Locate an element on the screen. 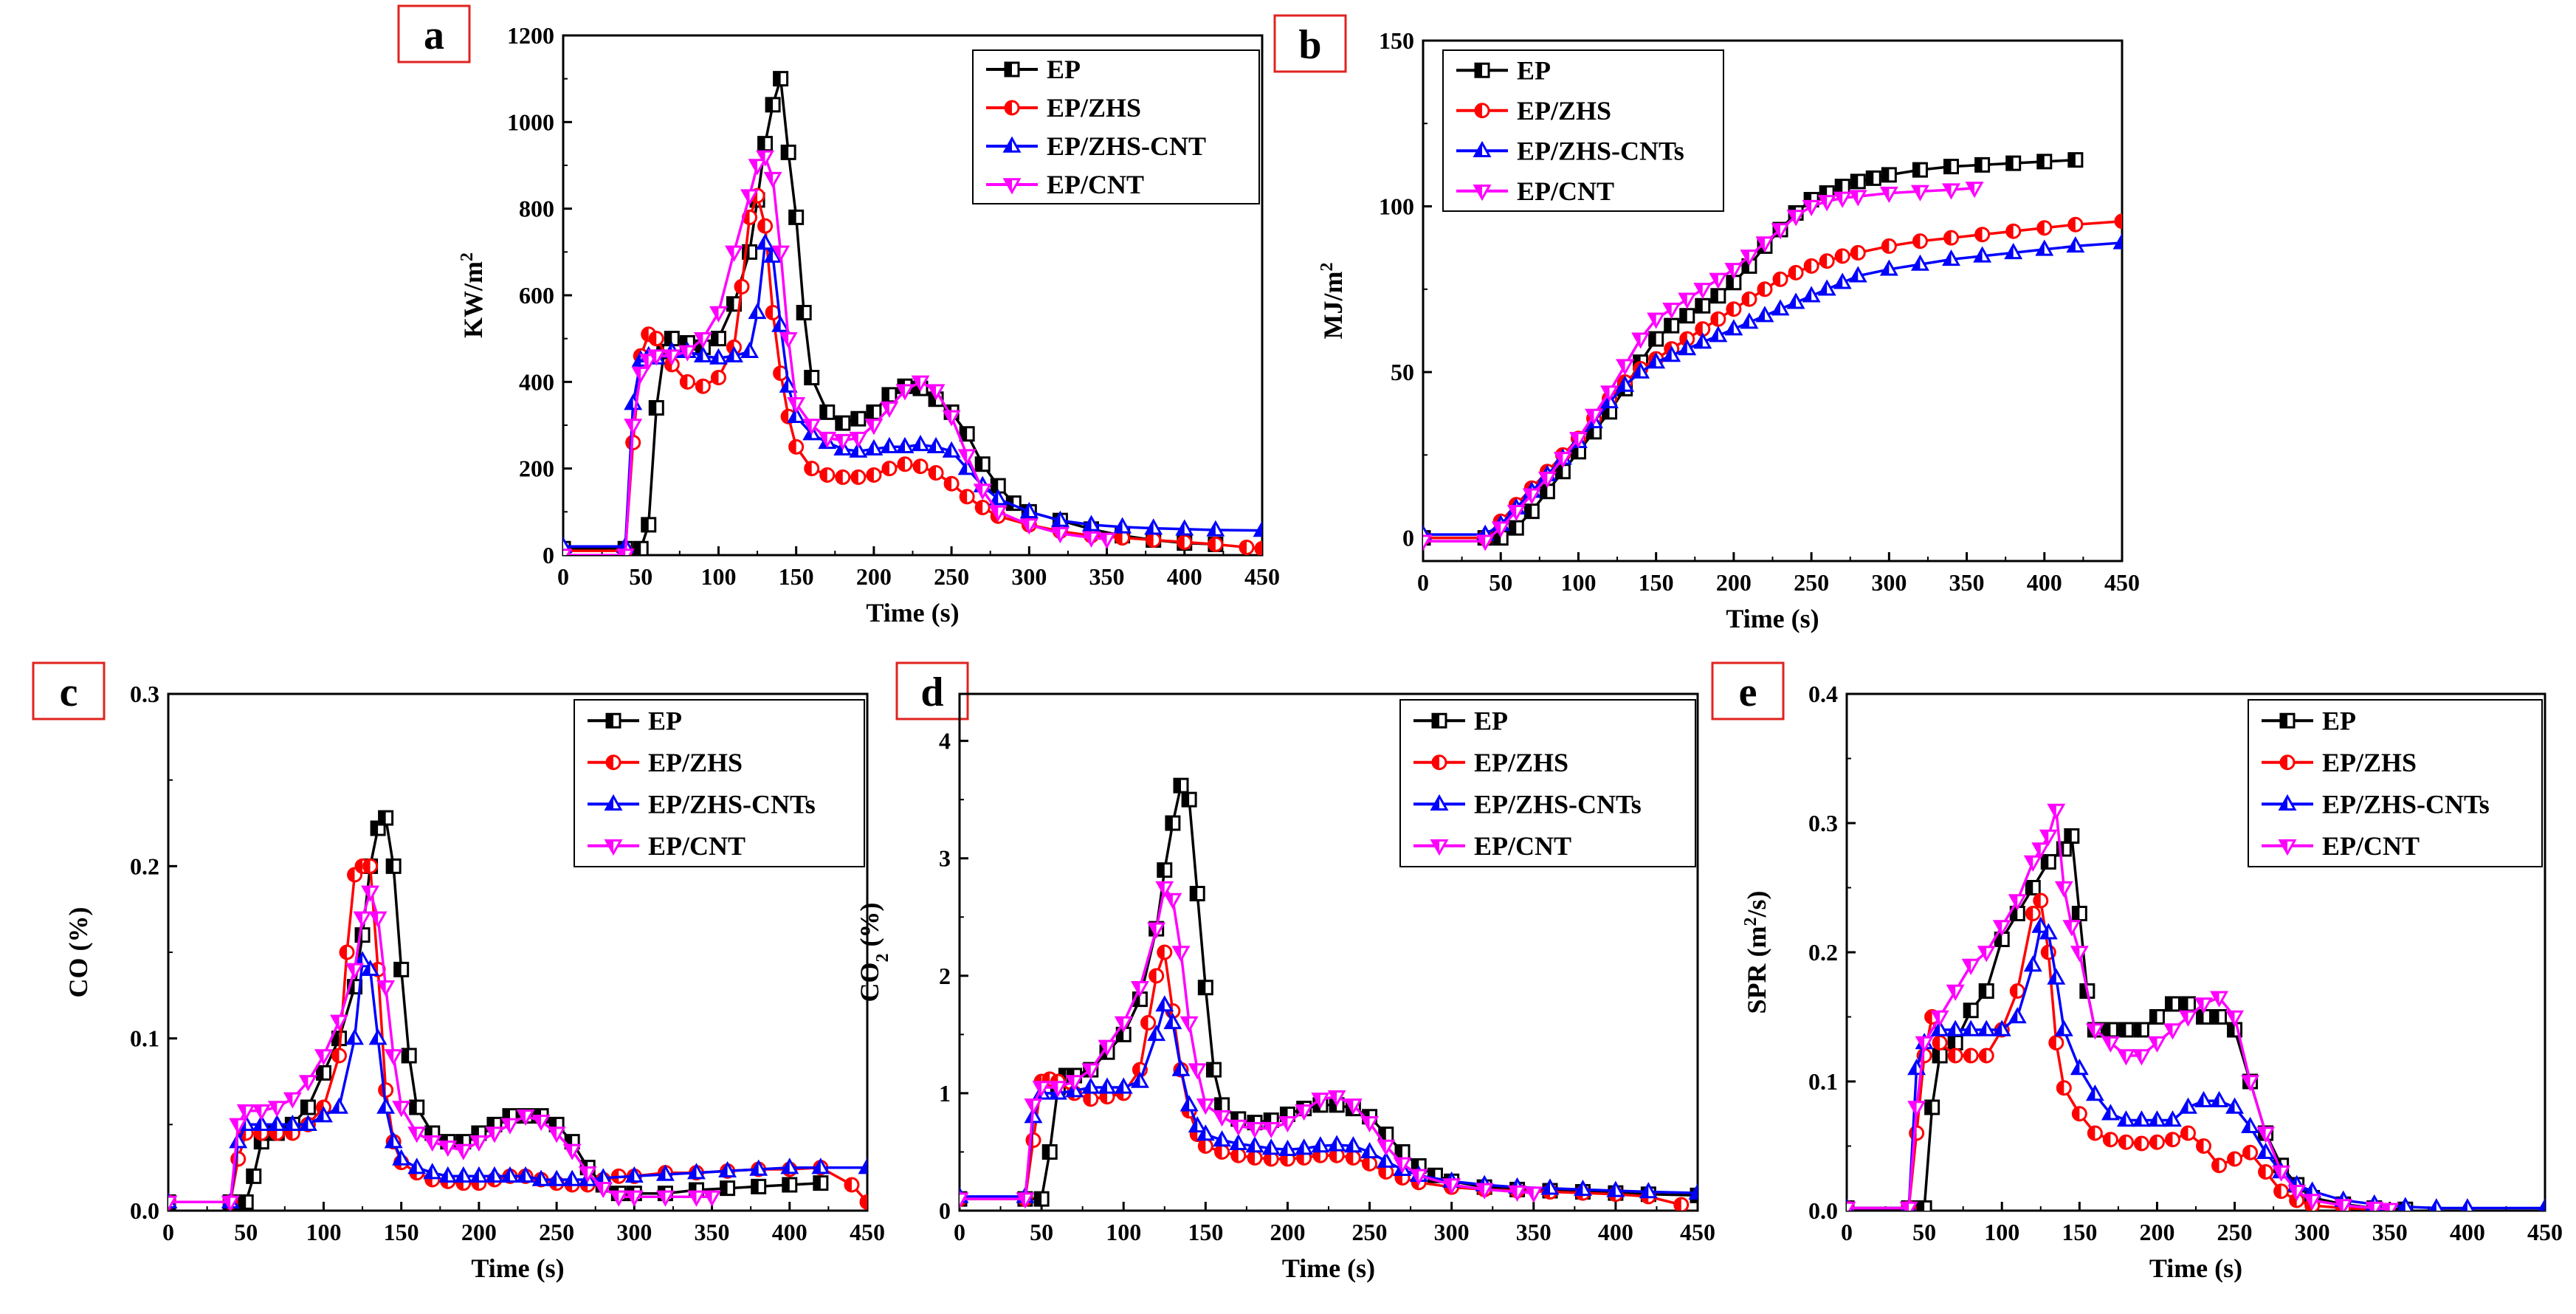  y-tick-label: 0.4 is located at coordinates (1823, 694).